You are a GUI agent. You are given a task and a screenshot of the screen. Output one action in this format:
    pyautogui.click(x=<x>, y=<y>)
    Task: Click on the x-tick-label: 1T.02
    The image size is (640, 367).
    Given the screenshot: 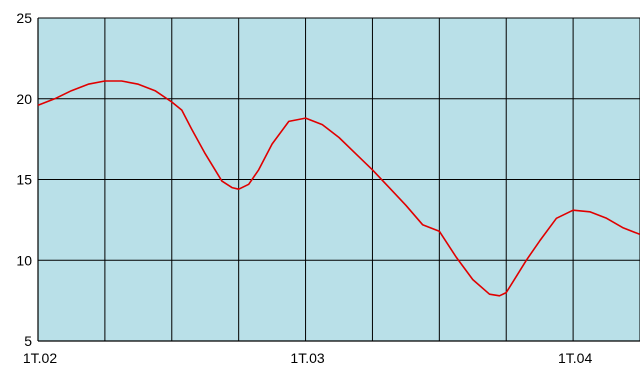 What is the action you would take?
    pyautogui.click(x=40, y=358)
    